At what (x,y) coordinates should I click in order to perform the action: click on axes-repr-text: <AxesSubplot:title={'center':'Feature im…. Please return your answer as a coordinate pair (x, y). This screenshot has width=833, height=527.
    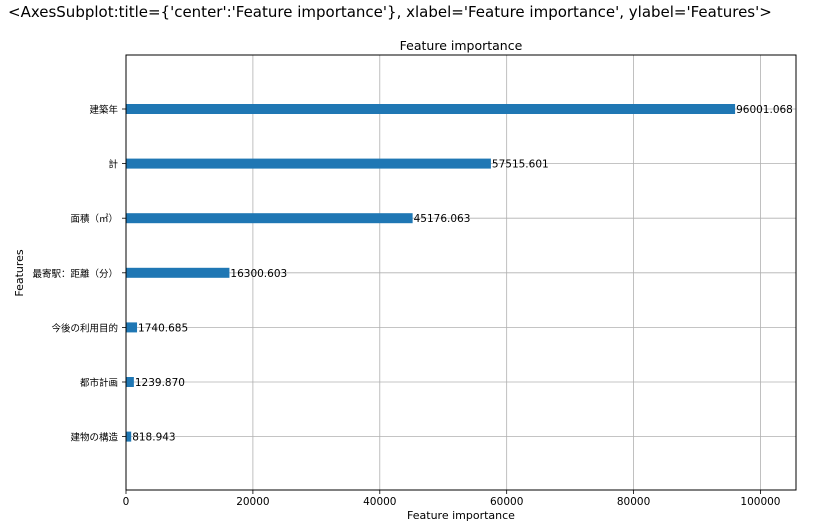
    Looking at the image, I should click on (390, 12).